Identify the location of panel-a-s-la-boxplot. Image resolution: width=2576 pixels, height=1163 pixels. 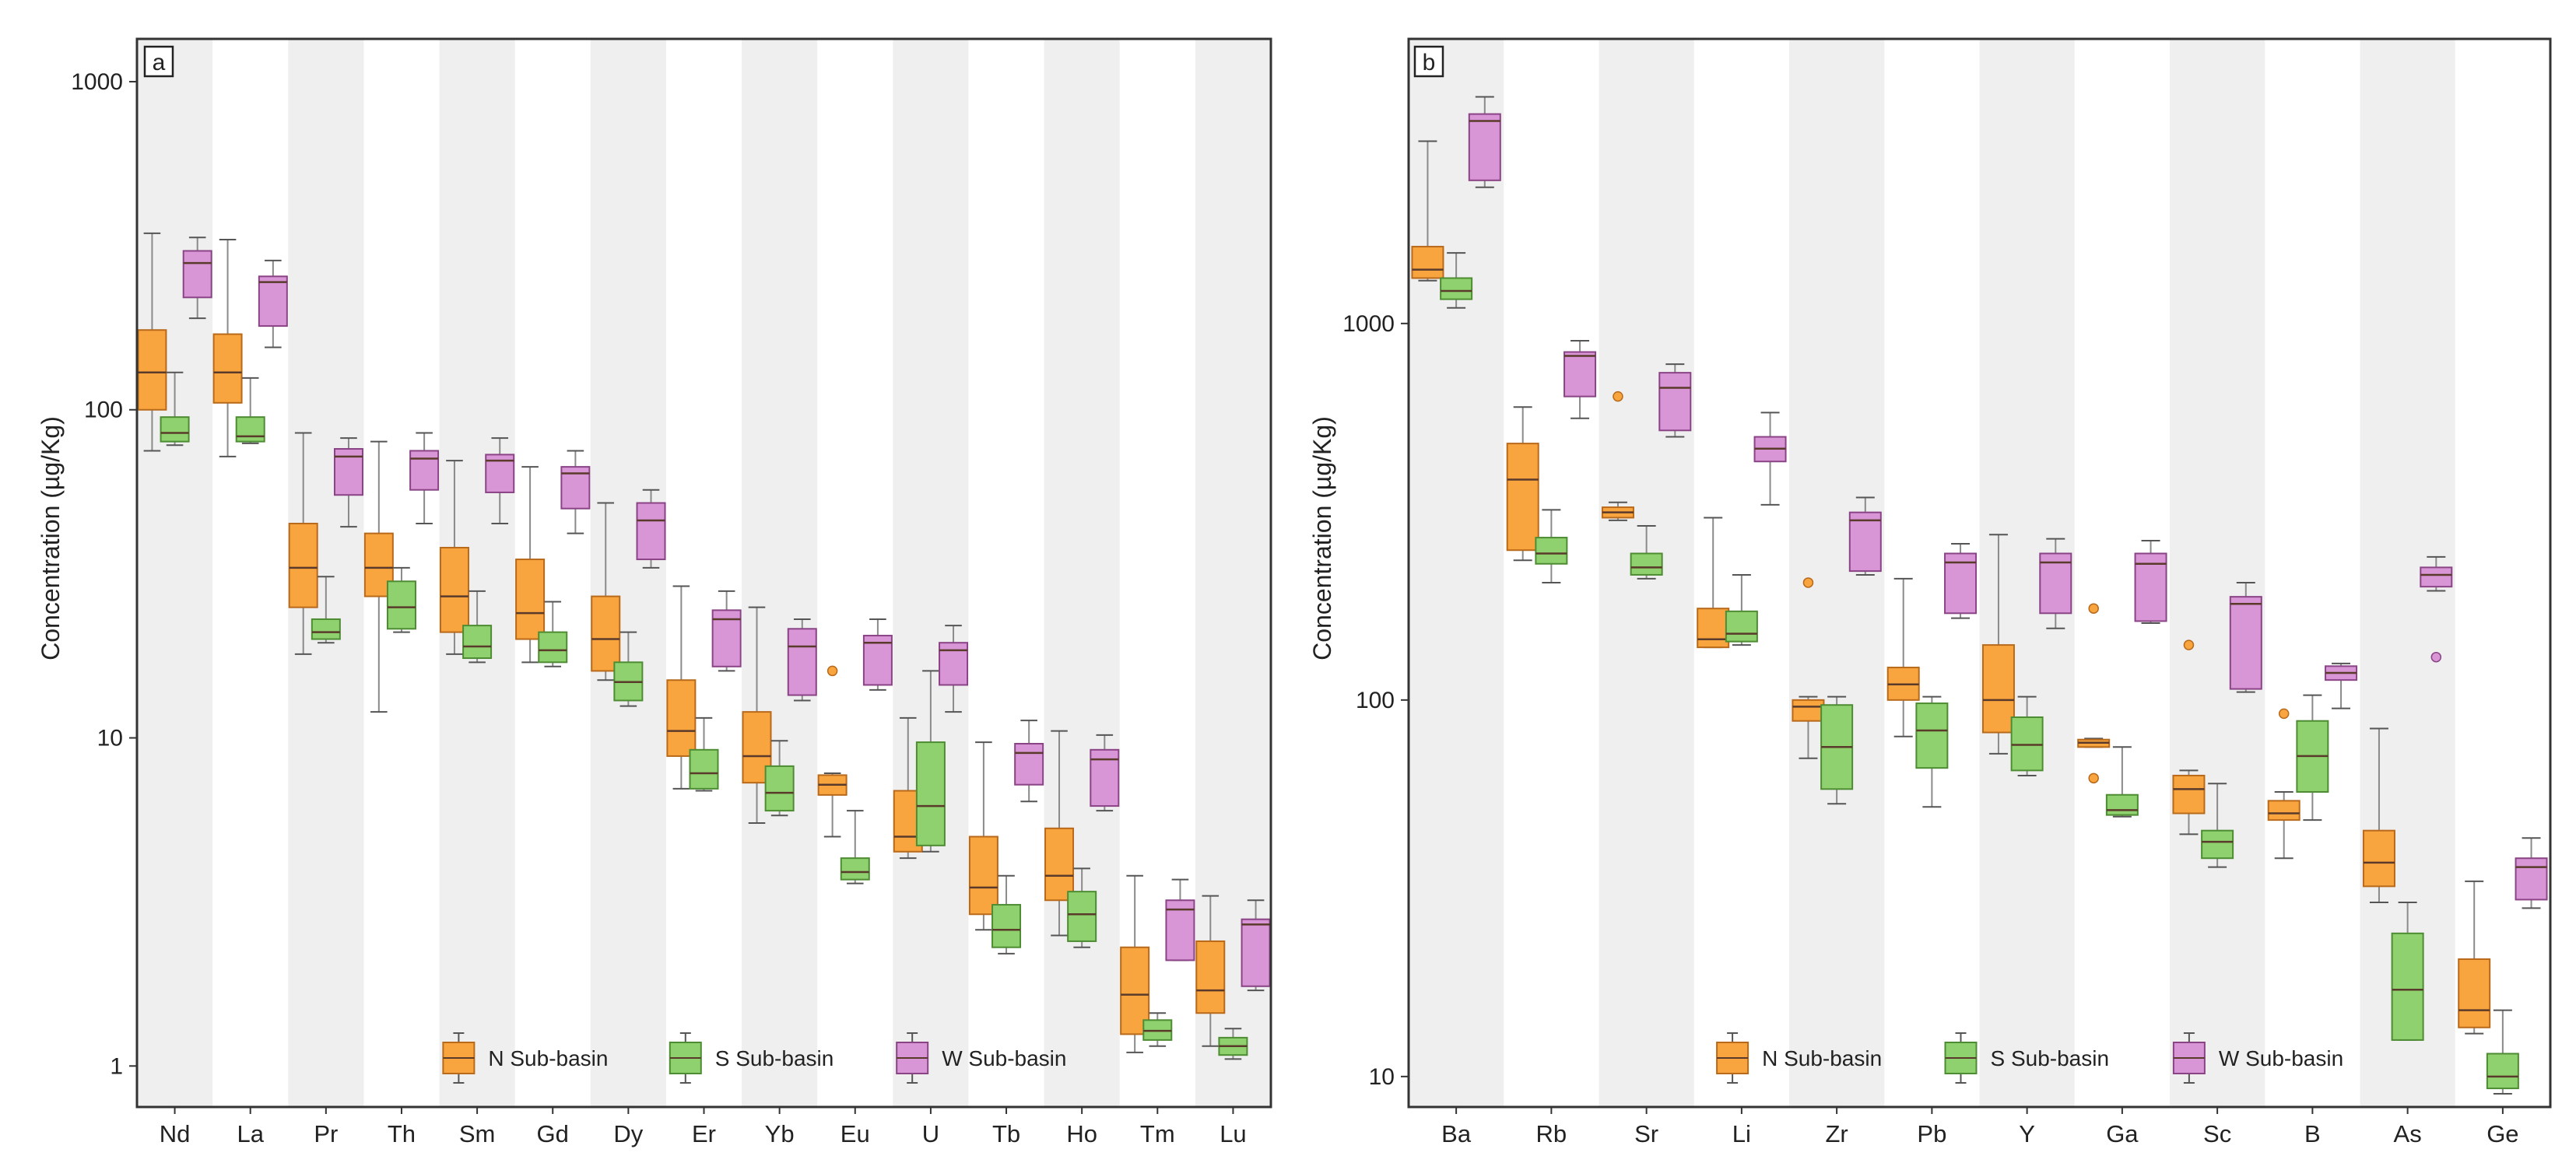
(250, 410).